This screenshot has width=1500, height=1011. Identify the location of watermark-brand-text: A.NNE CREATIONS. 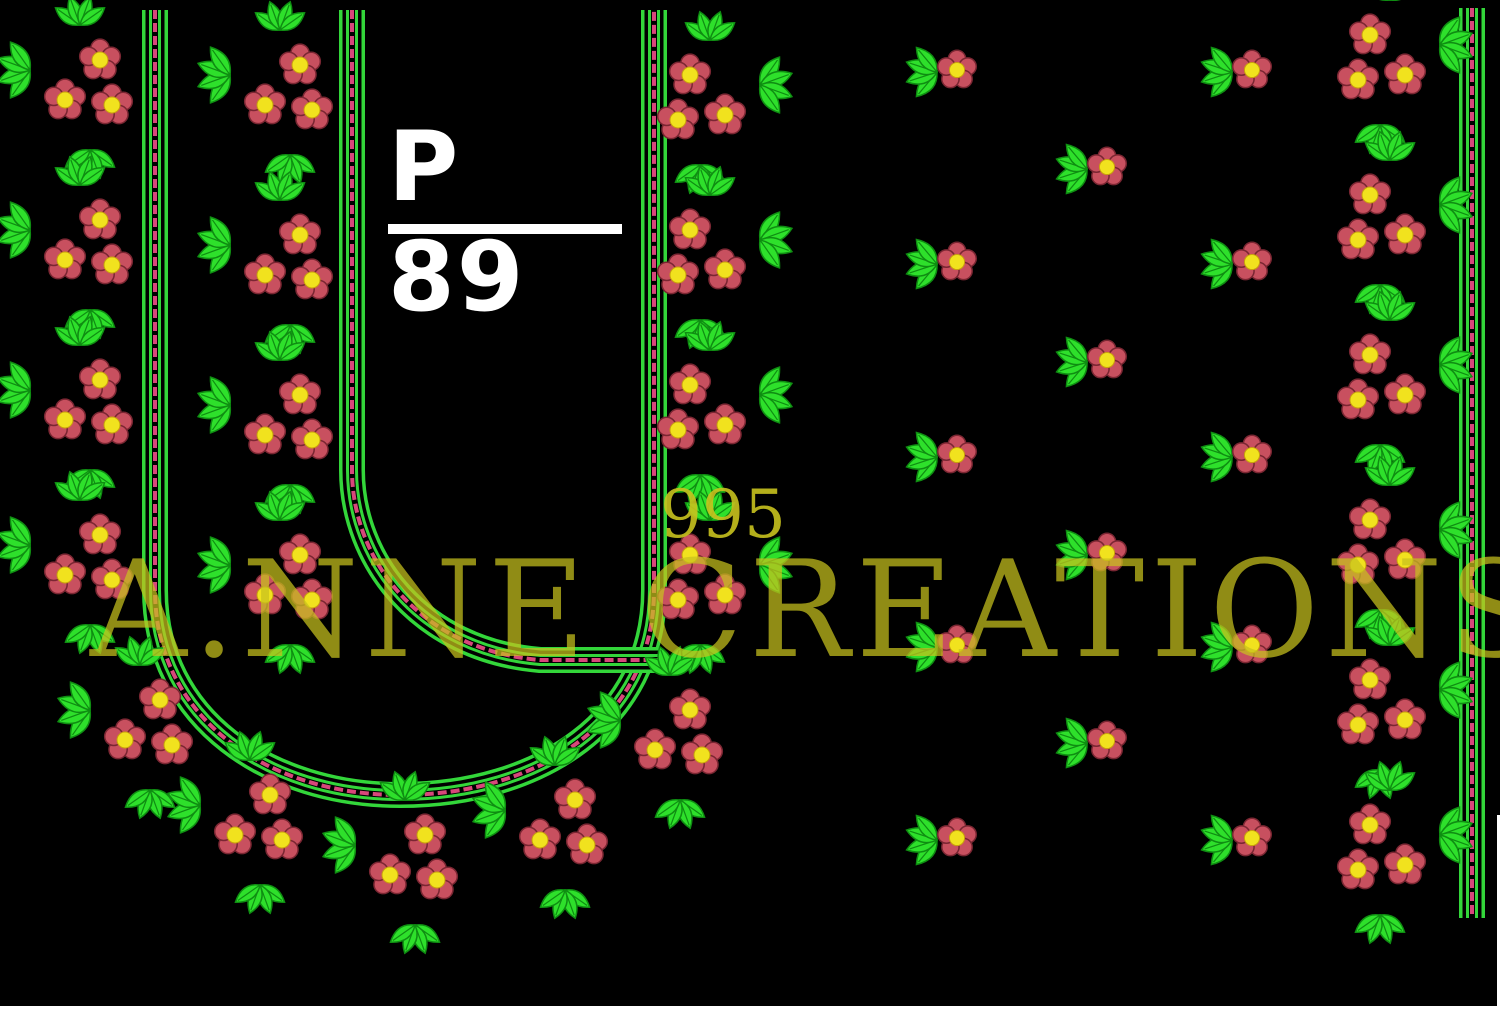
(795, 610).